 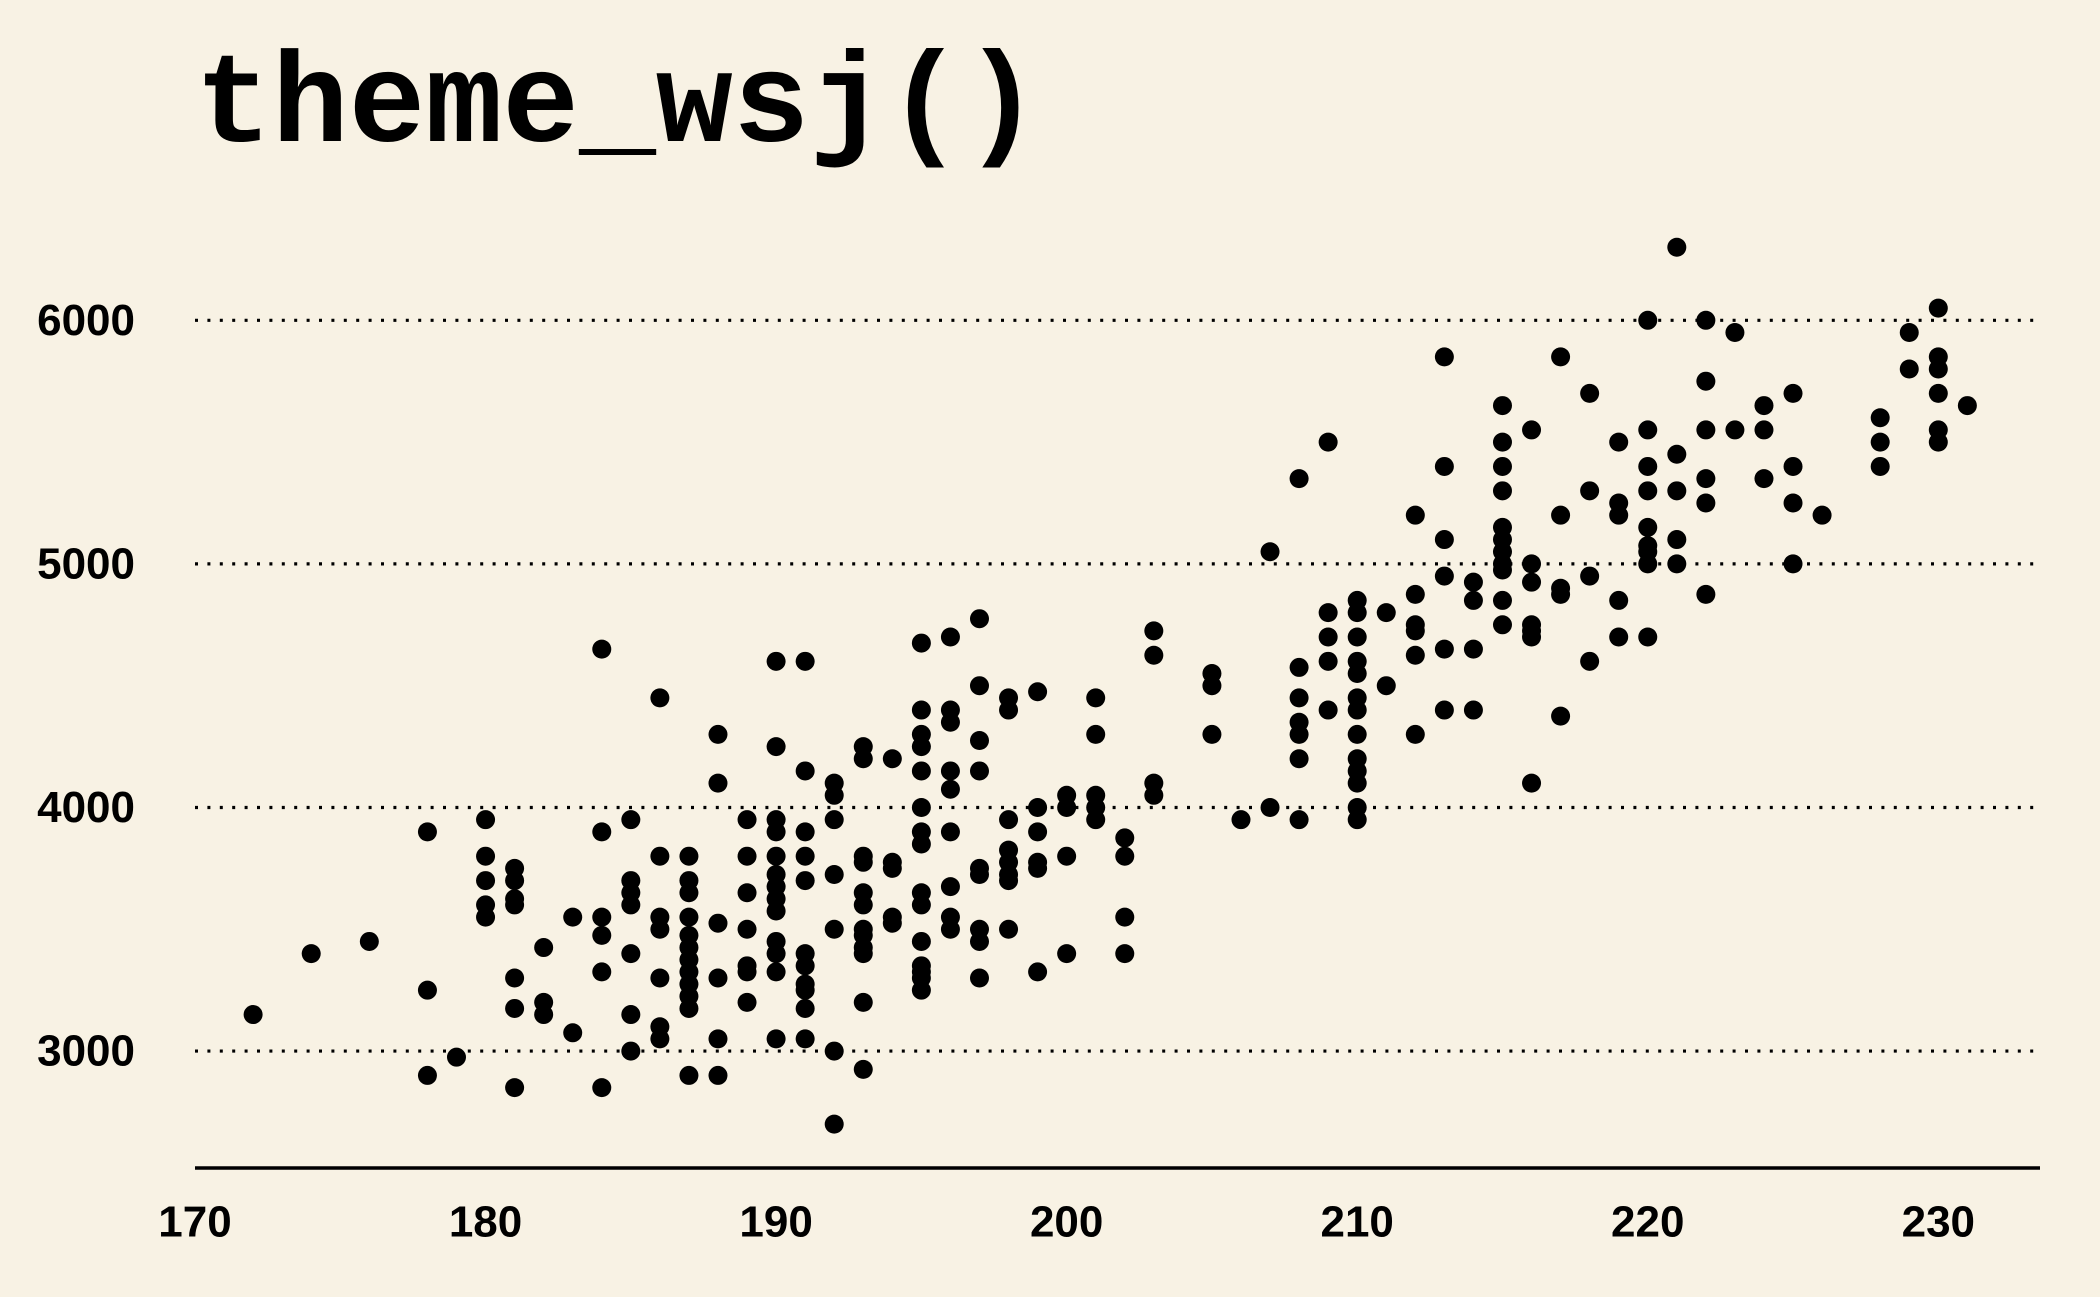 What do you see at coordinates (1066, 1222) in the screenshot?
I see `x-tick-label: 200` at bounding box center [1066, 1222].